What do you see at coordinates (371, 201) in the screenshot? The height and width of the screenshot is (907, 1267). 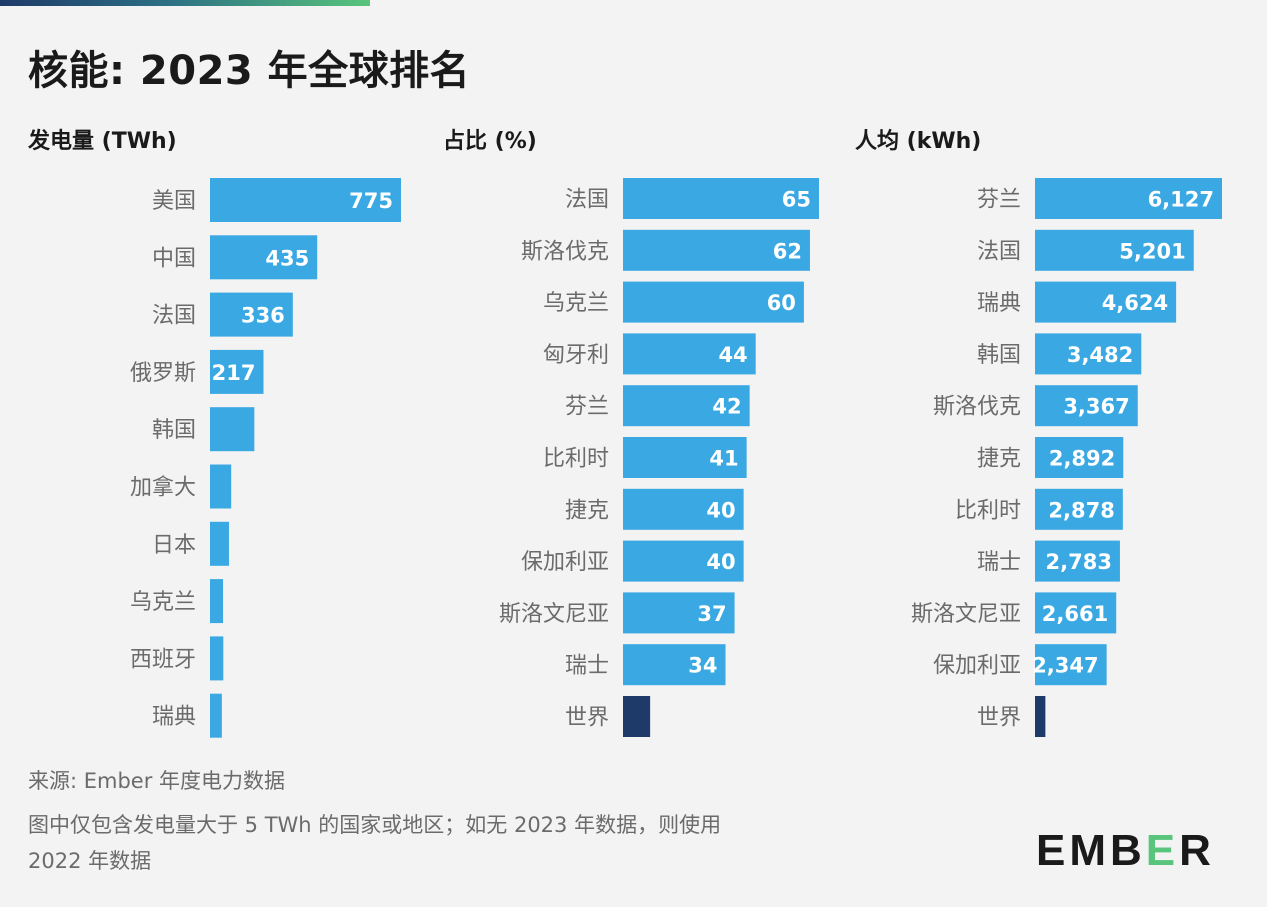 I see `value-label-0-美国: 775` at bounding box center [371, 201].